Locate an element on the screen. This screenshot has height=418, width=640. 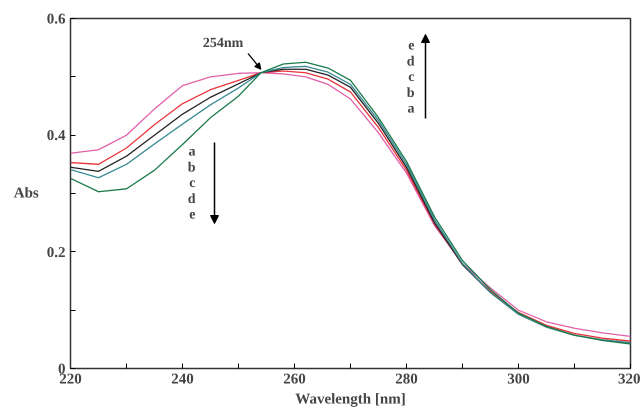
y-tick-label: 0.6 is located at coordinates (56, 20).